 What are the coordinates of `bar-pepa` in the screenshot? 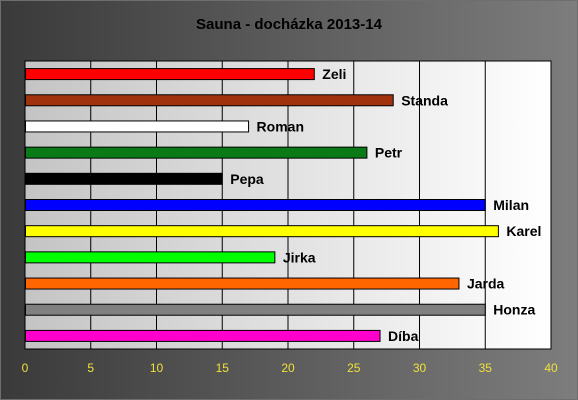 It's located at (124, 178).